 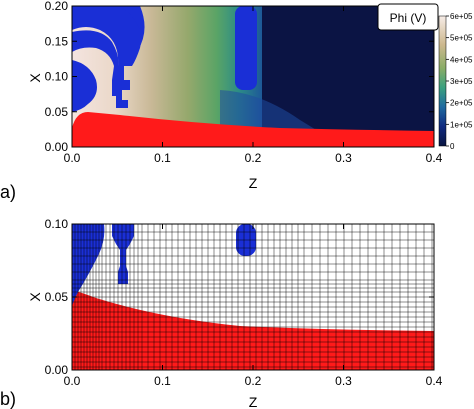 What do you see at coordinates (253, 401) in the screenshot?
I see `xlabel-b: Z` at bounding box center [253, 401].